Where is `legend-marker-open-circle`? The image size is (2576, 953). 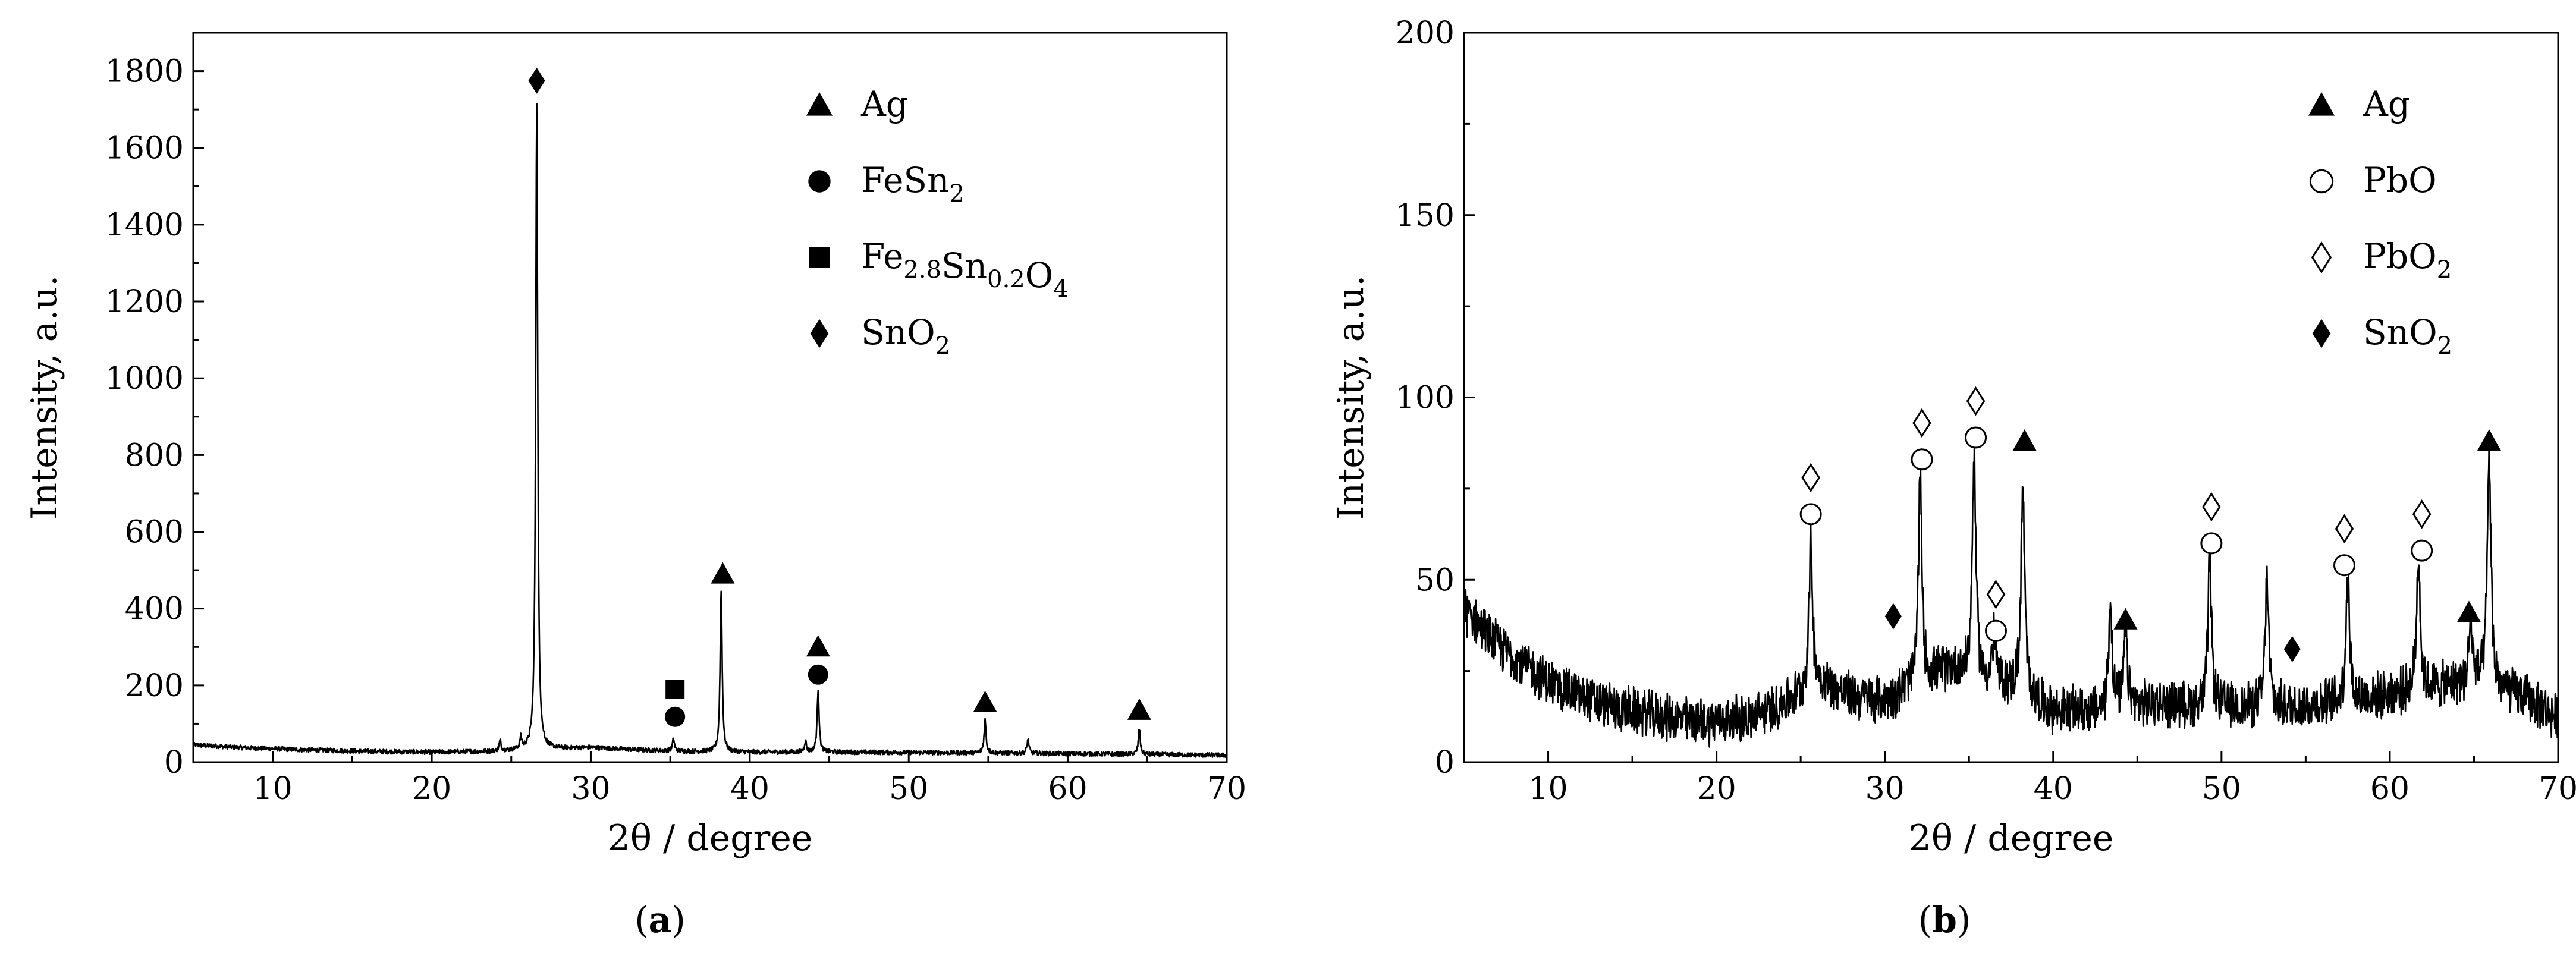 legend-marker-open-circle is located at coordinates (2321, 181).